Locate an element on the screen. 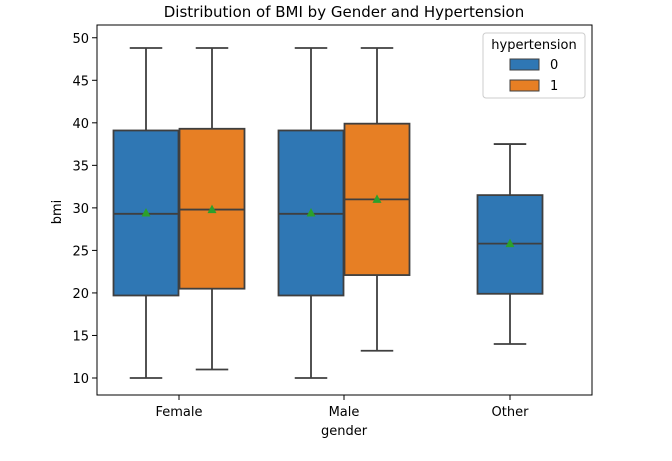  y-tick-label: 50 is located at coordinates (80, 39).